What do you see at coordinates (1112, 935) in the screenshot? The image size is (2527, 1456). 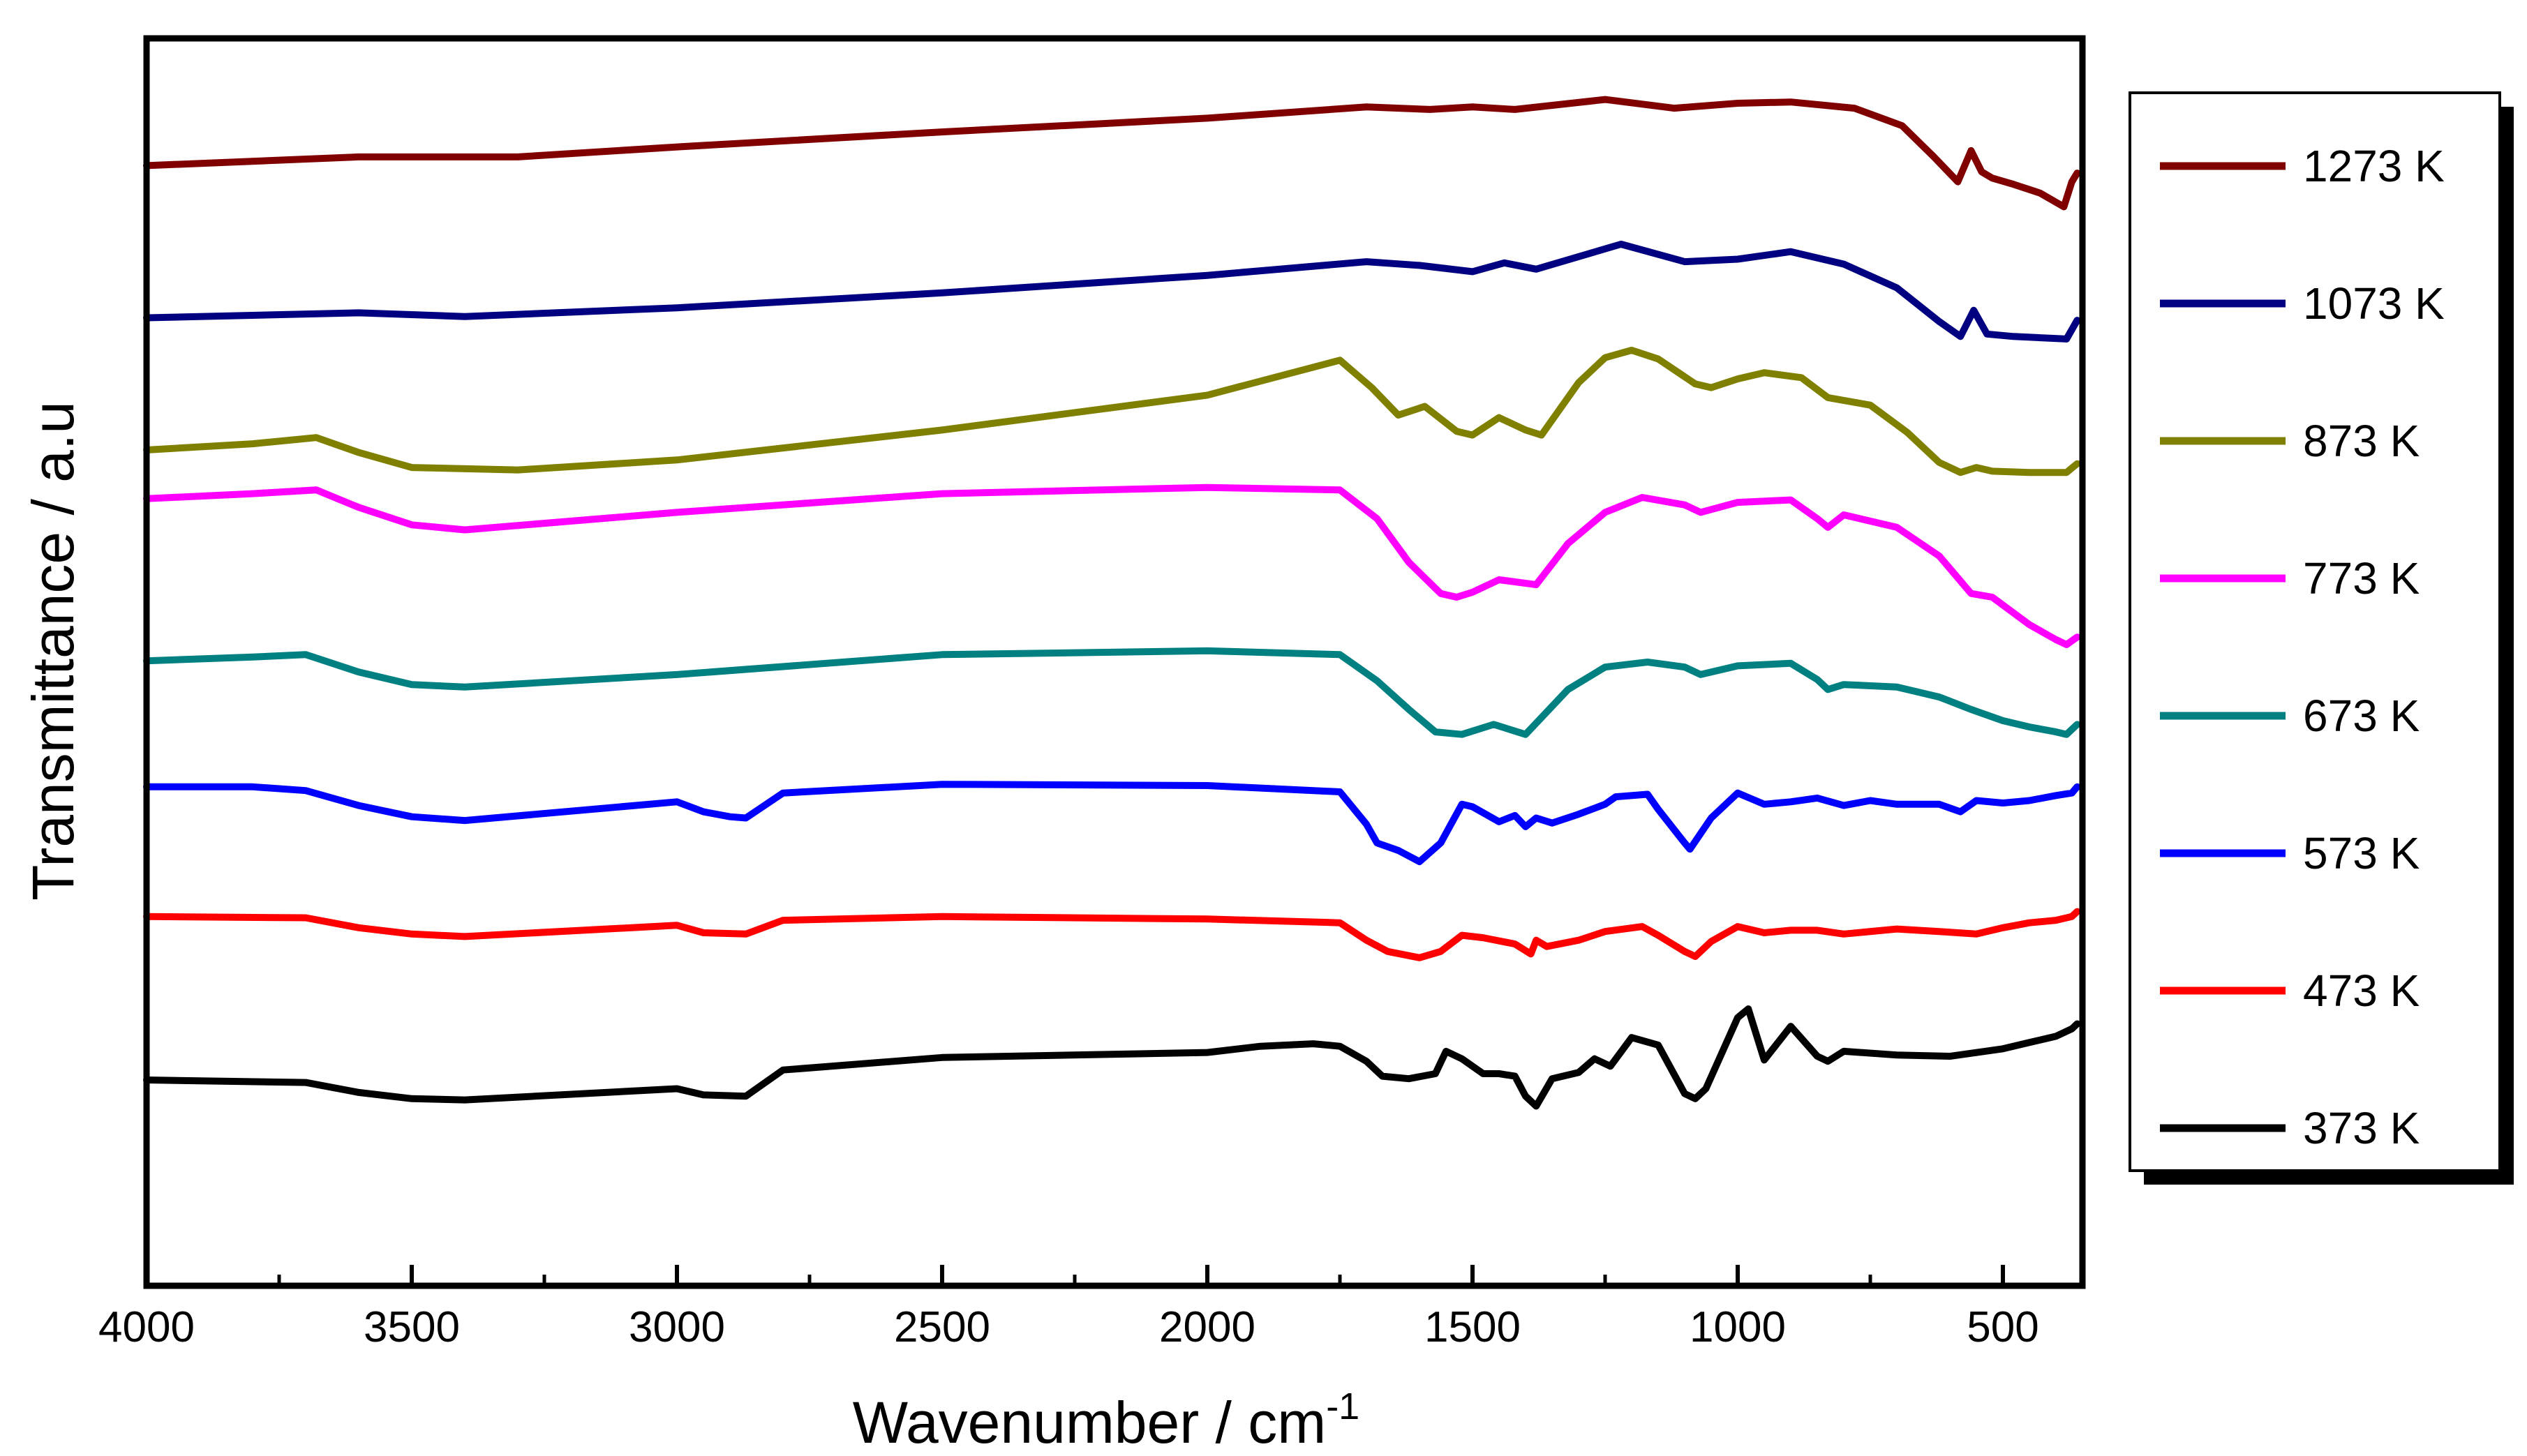 I see `series-line-473-k` at bounding box center [1112, 935].